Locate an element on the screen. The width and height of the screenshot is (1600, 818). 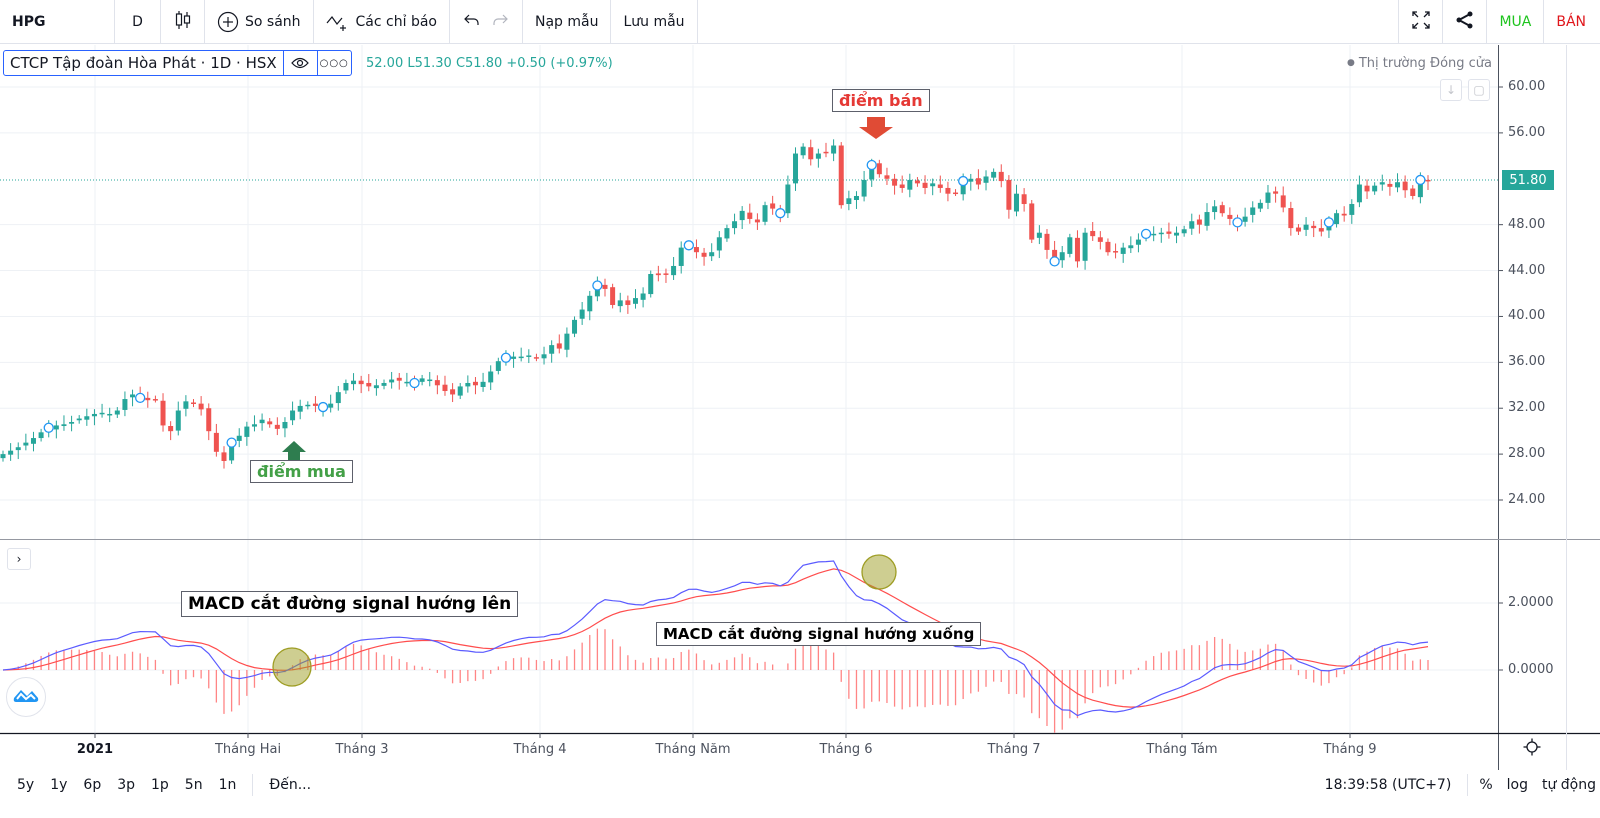
series-legend: CTCP Tập đoàn Hòa Phát · 1D · HSX ○○○ is located at coordinates (177, 63).